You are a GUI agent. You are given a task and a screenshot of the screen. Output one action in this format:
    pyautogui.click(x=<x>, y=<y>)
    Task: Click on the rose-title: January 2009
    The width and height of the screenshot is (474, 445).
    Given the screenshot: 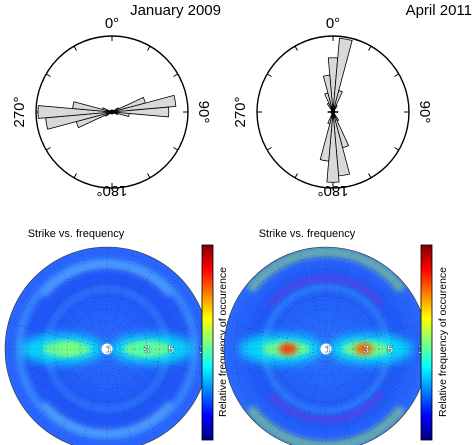 What is the action you would take?
    pyautogui.click(x=175, y=10)
    